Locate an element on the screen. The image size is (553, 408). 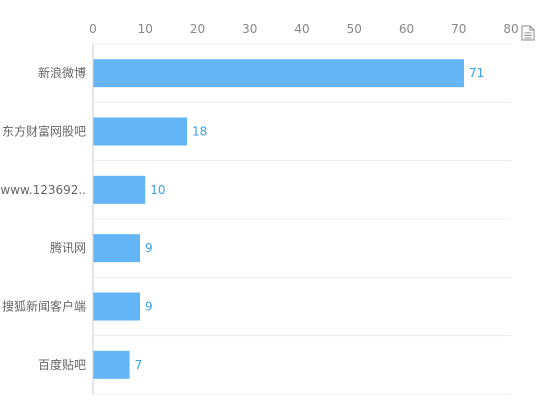
x-tick-label: 50 is located at coordinates (354, 29).